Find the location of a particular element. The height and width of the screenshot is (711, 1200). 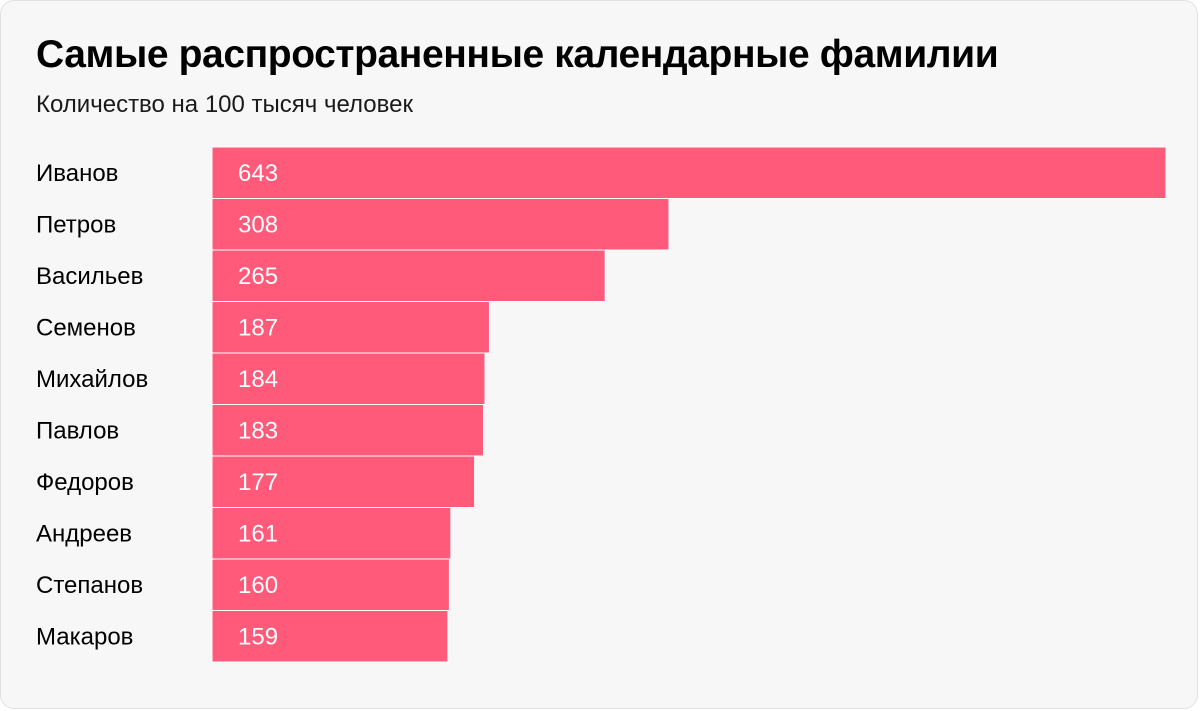

value-label: 183 is located at coordinates (258, 430).